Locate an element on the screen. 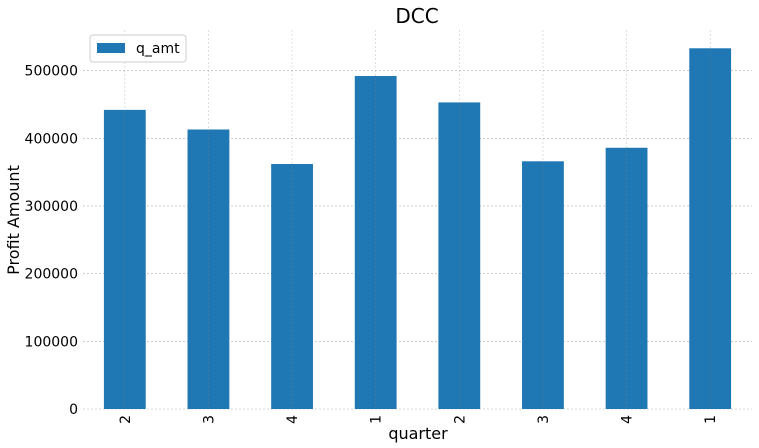 The image size is (759, 448). legend-swatch is located at coordinates (111, 48).